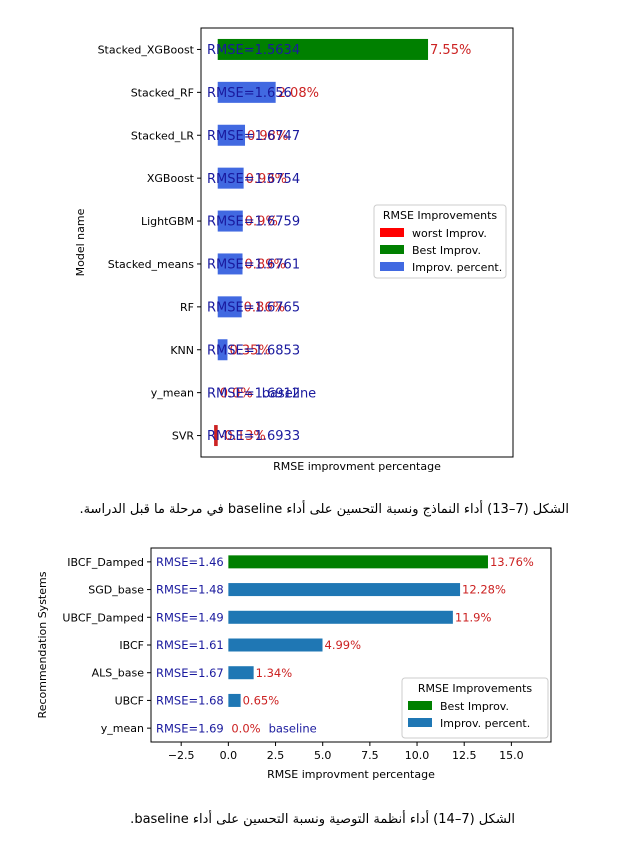  I want to click on legend-entry-label: worst Improv., so click(449, 233).